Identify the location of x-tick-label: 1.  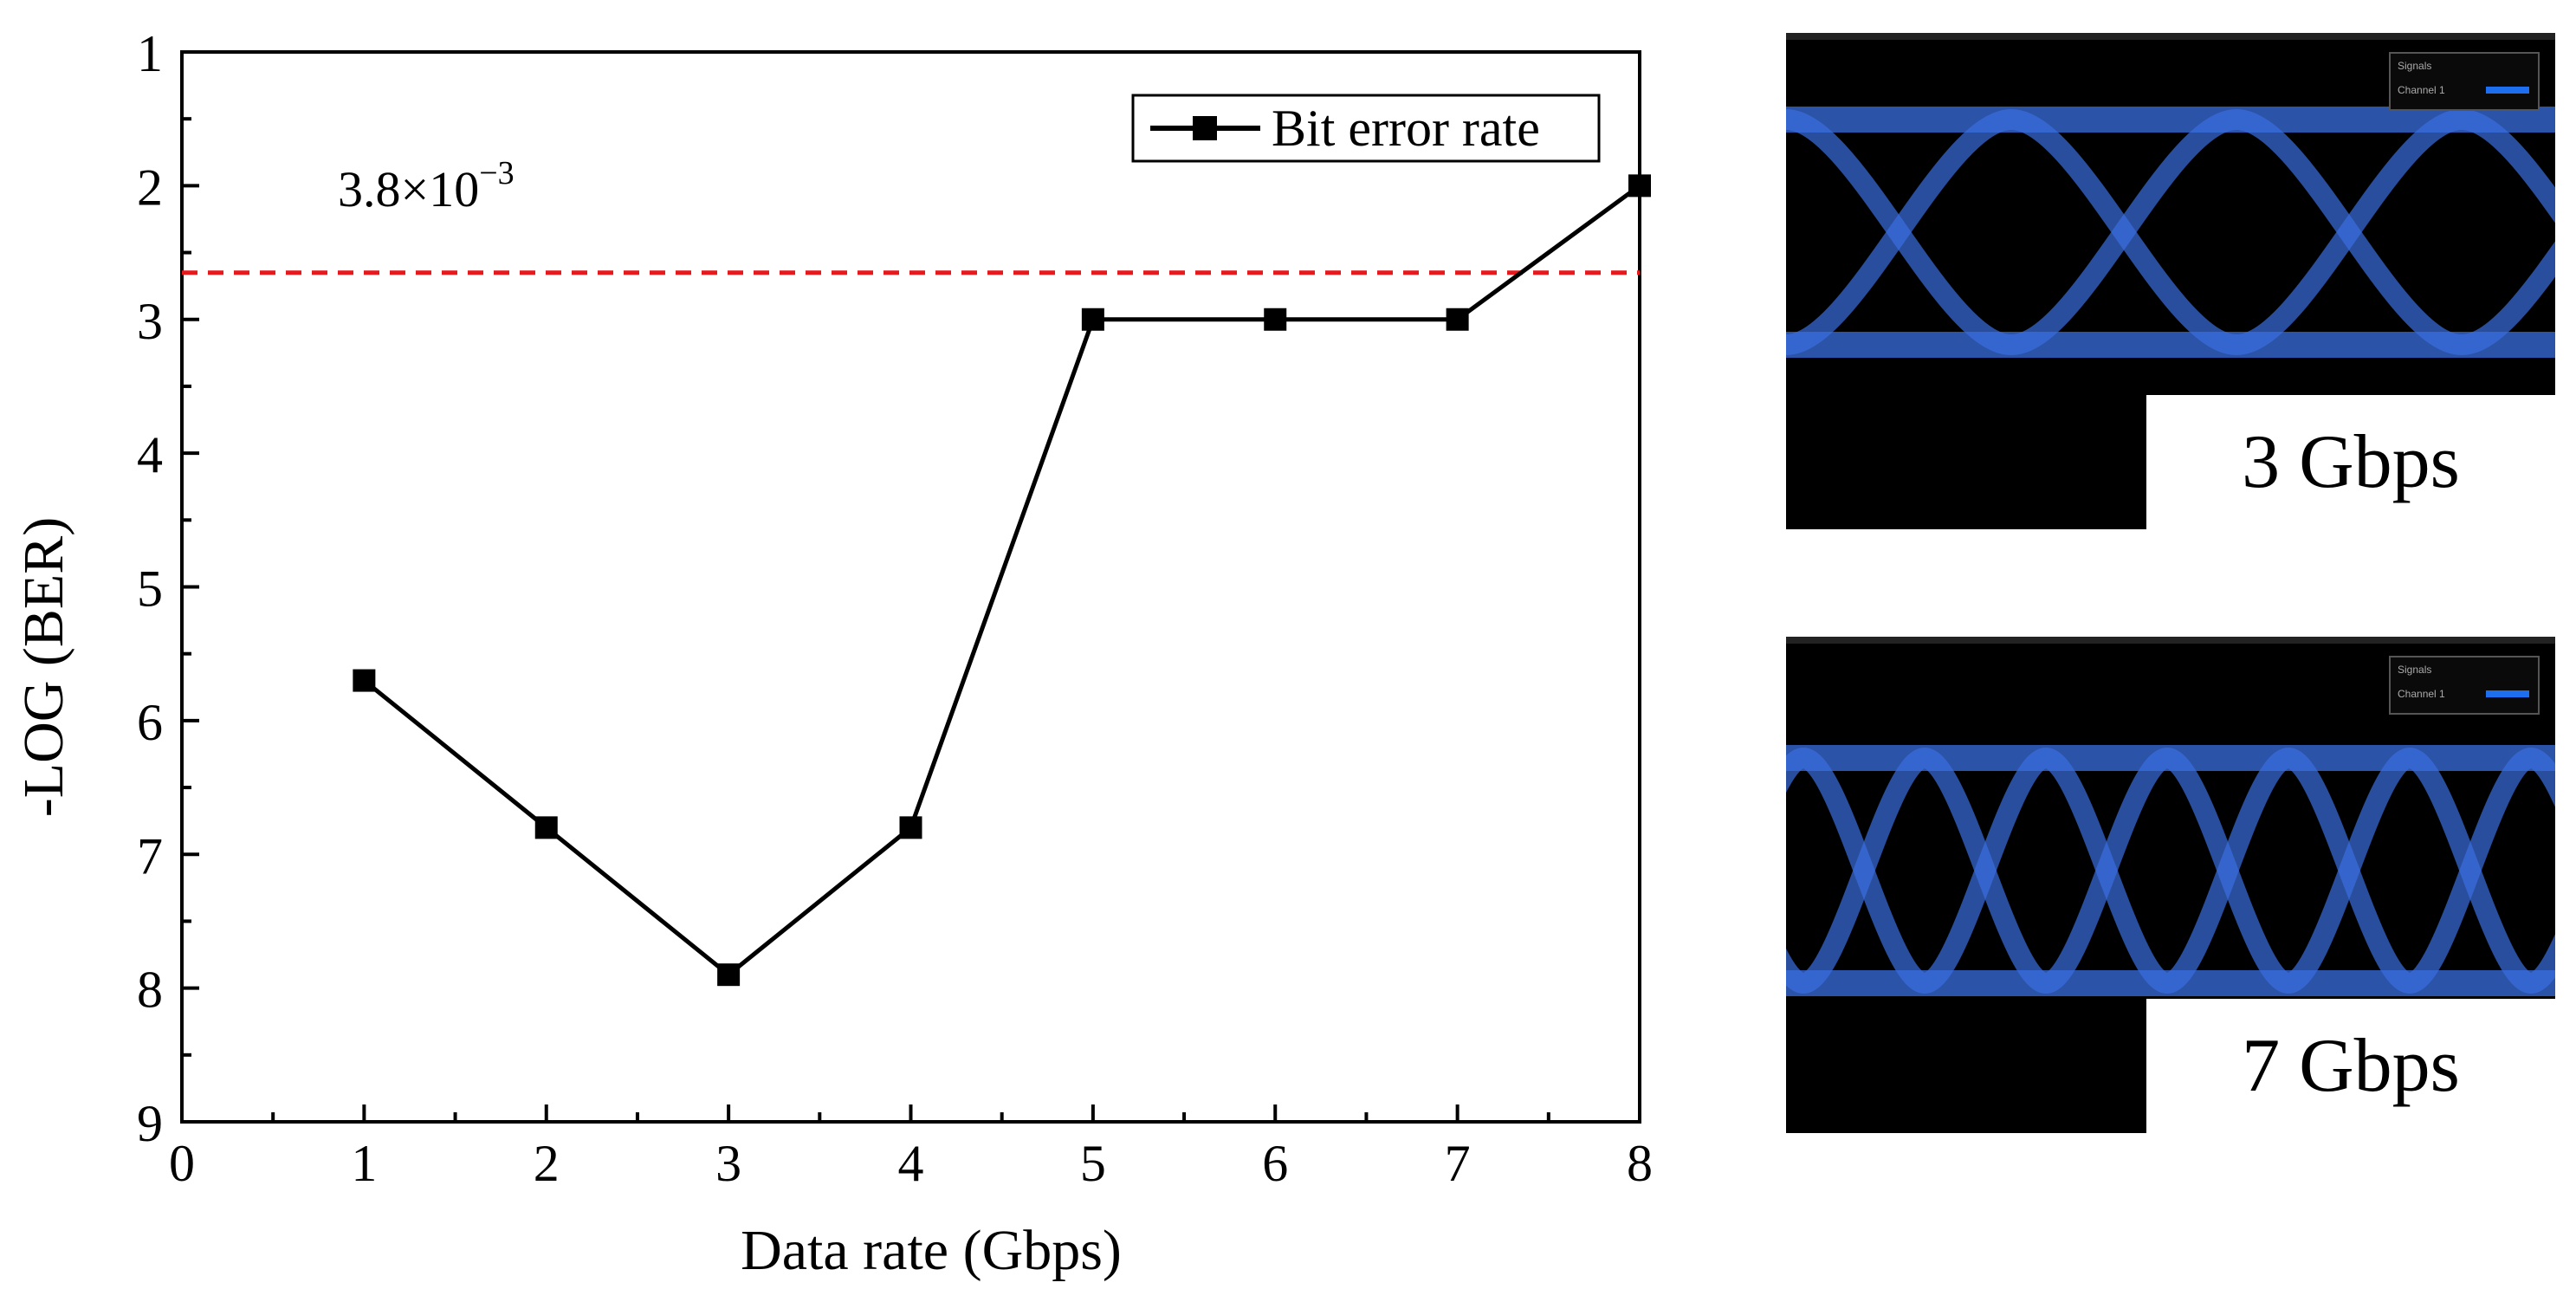
(364, 1163).